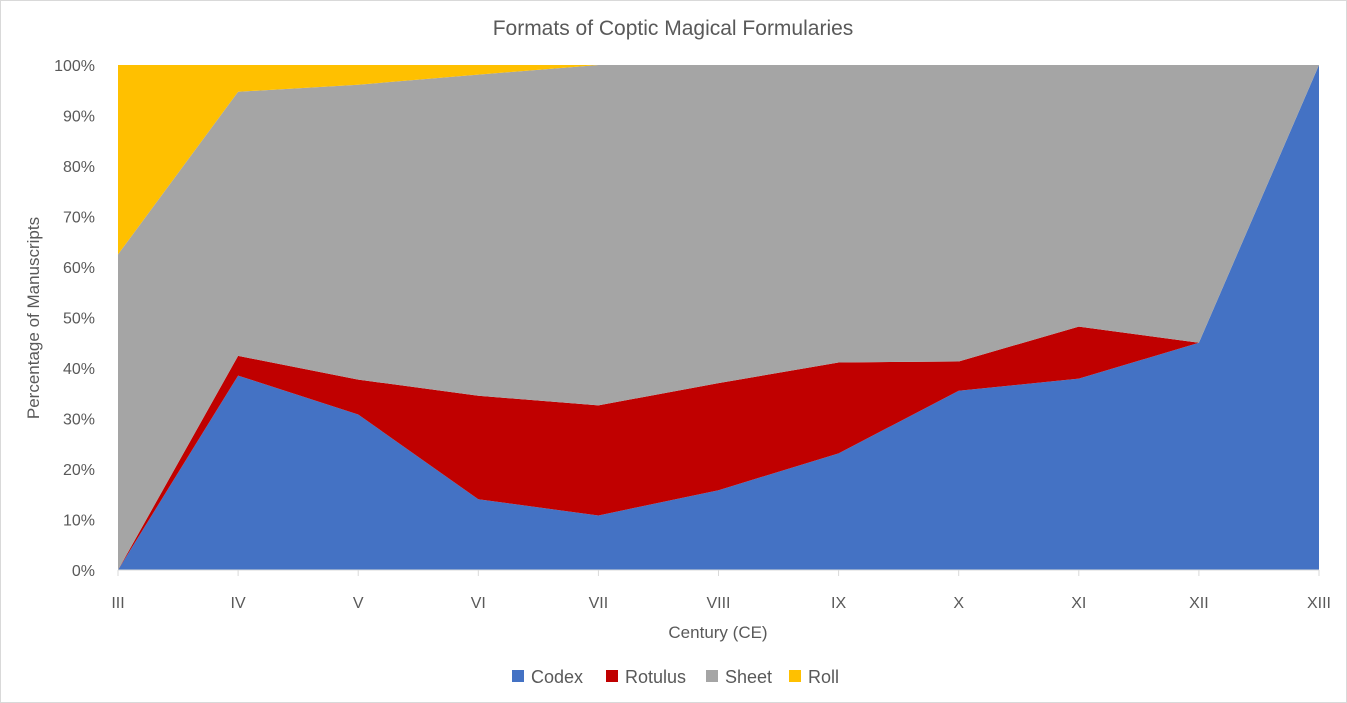 The height and width of the screenshot is (703, 1347). I want to click on y-tick-label: 0%, so click(83, 571).